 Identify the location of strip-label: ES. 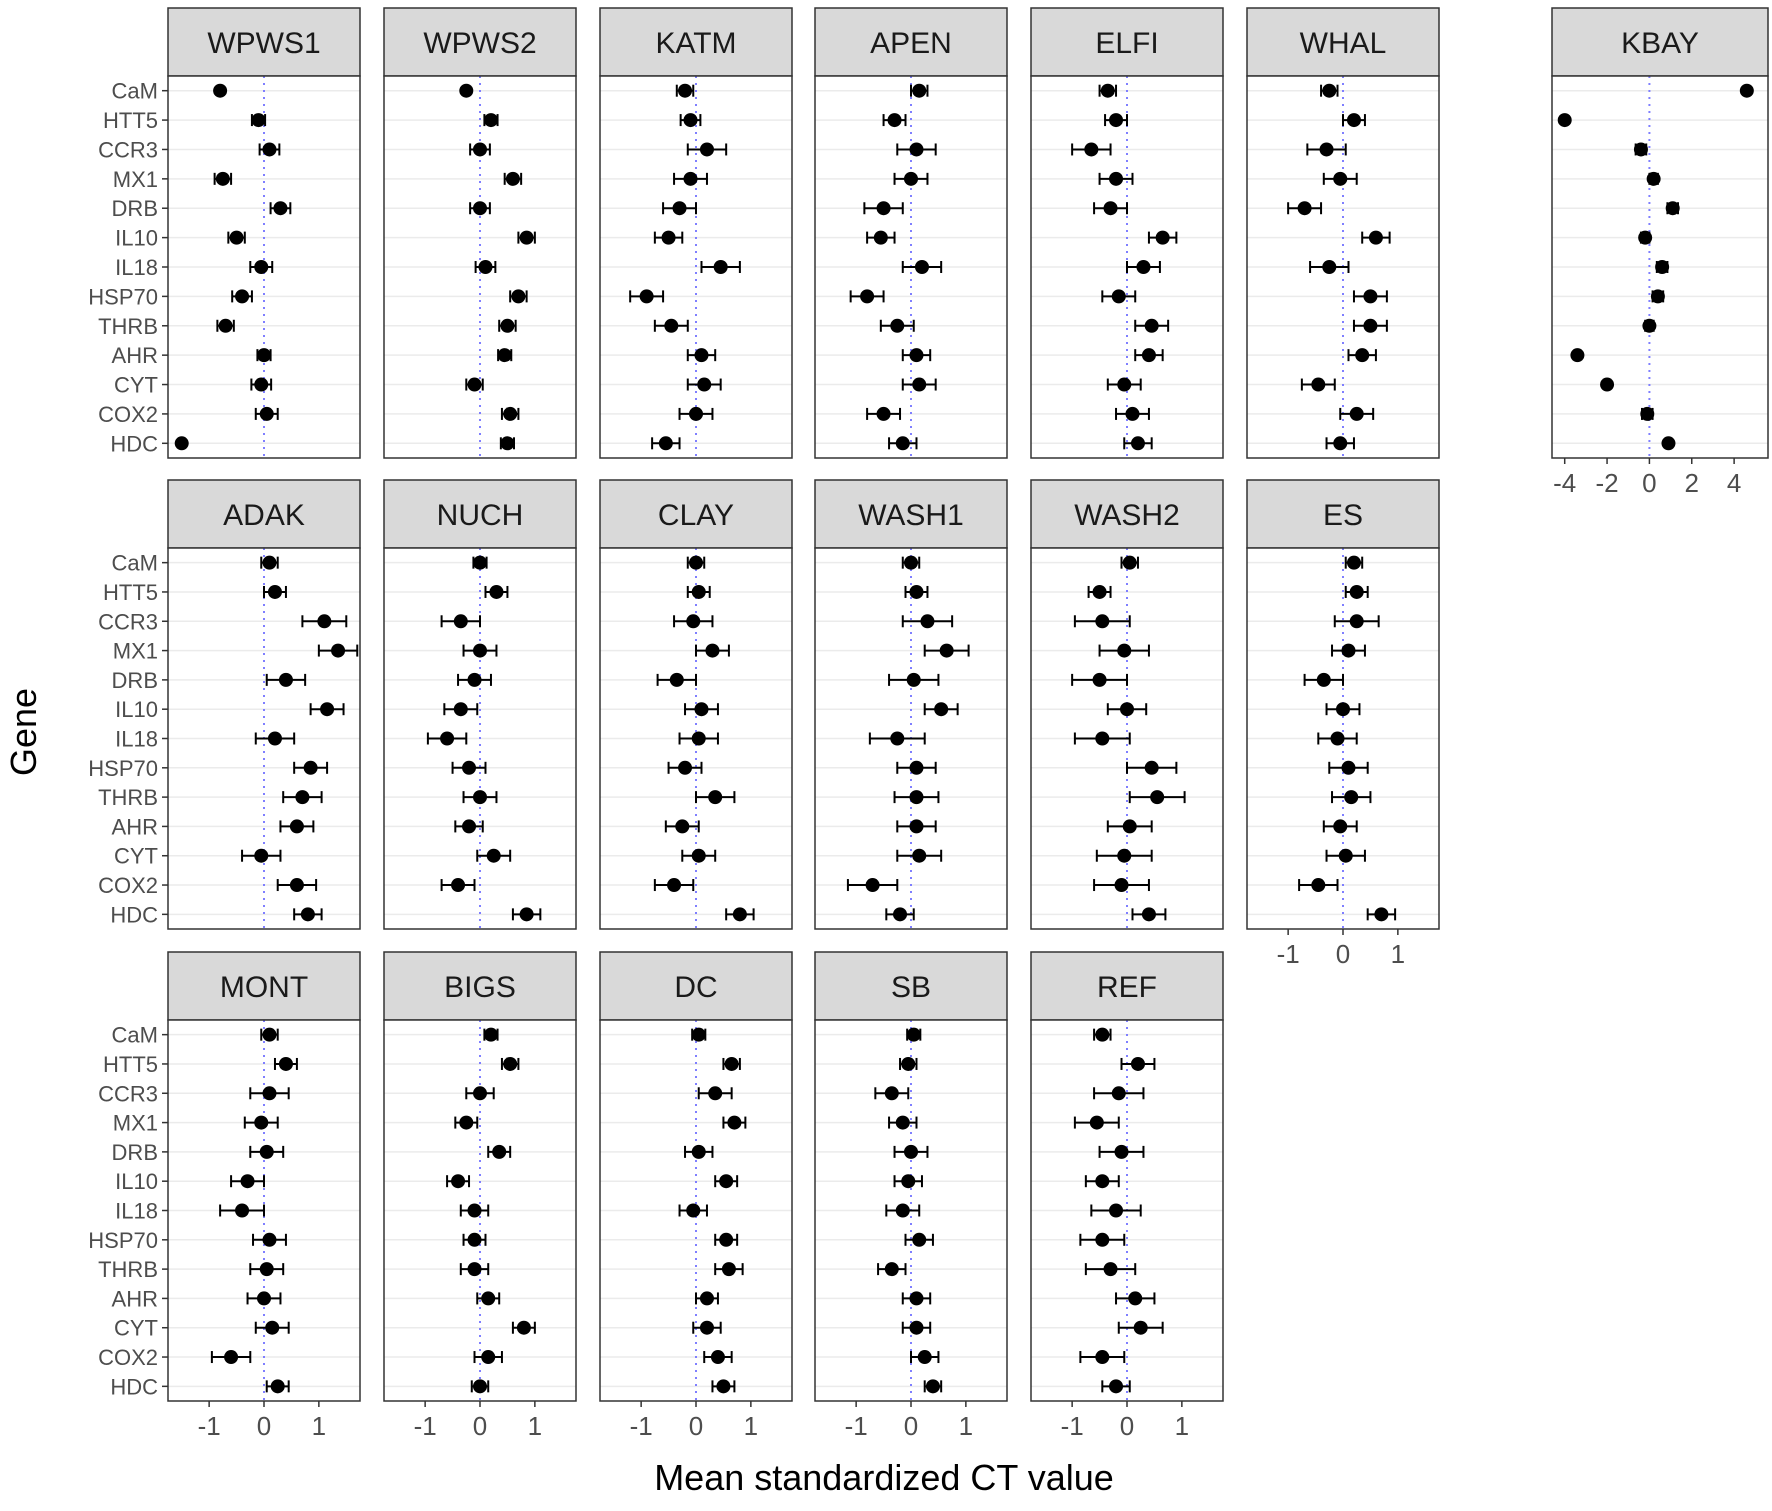
(1343, 515).